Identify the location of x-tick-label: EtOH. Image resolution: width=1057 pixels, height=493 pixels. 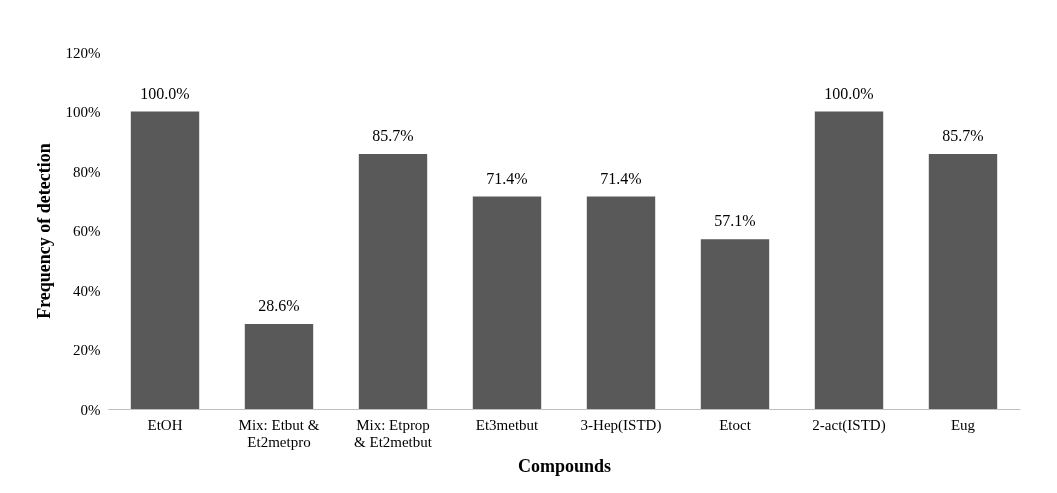
(165, 424).